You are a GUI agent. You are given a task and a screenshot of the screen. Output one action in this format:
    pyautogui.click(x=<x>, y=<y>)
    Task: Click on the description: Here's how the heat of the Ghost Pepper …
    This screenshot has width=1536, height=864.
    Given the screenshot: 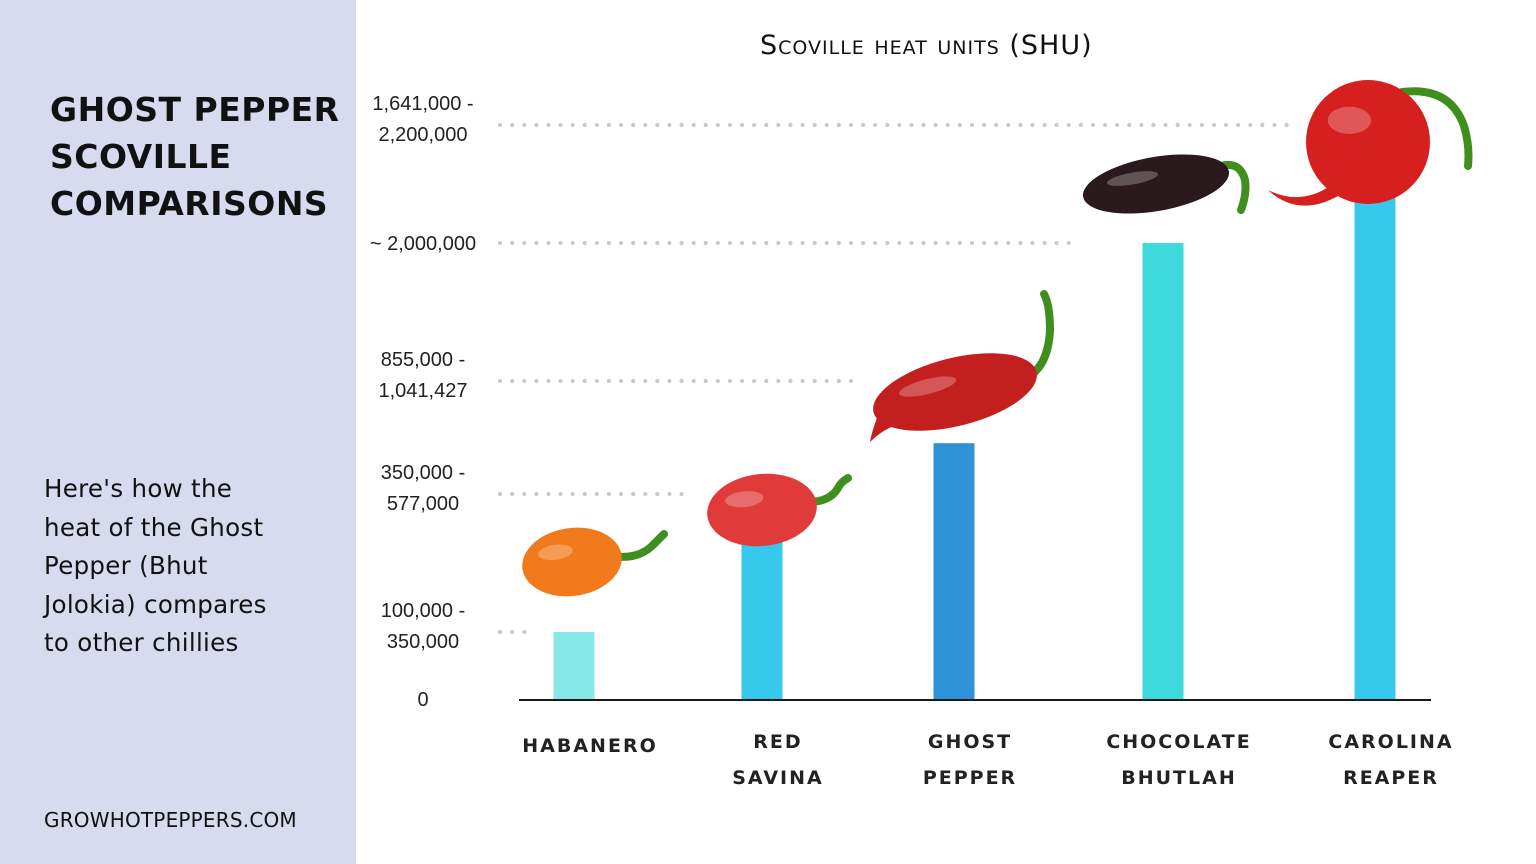 What is the action you would take?
    pyautogui.click(x=189, y=566)
    